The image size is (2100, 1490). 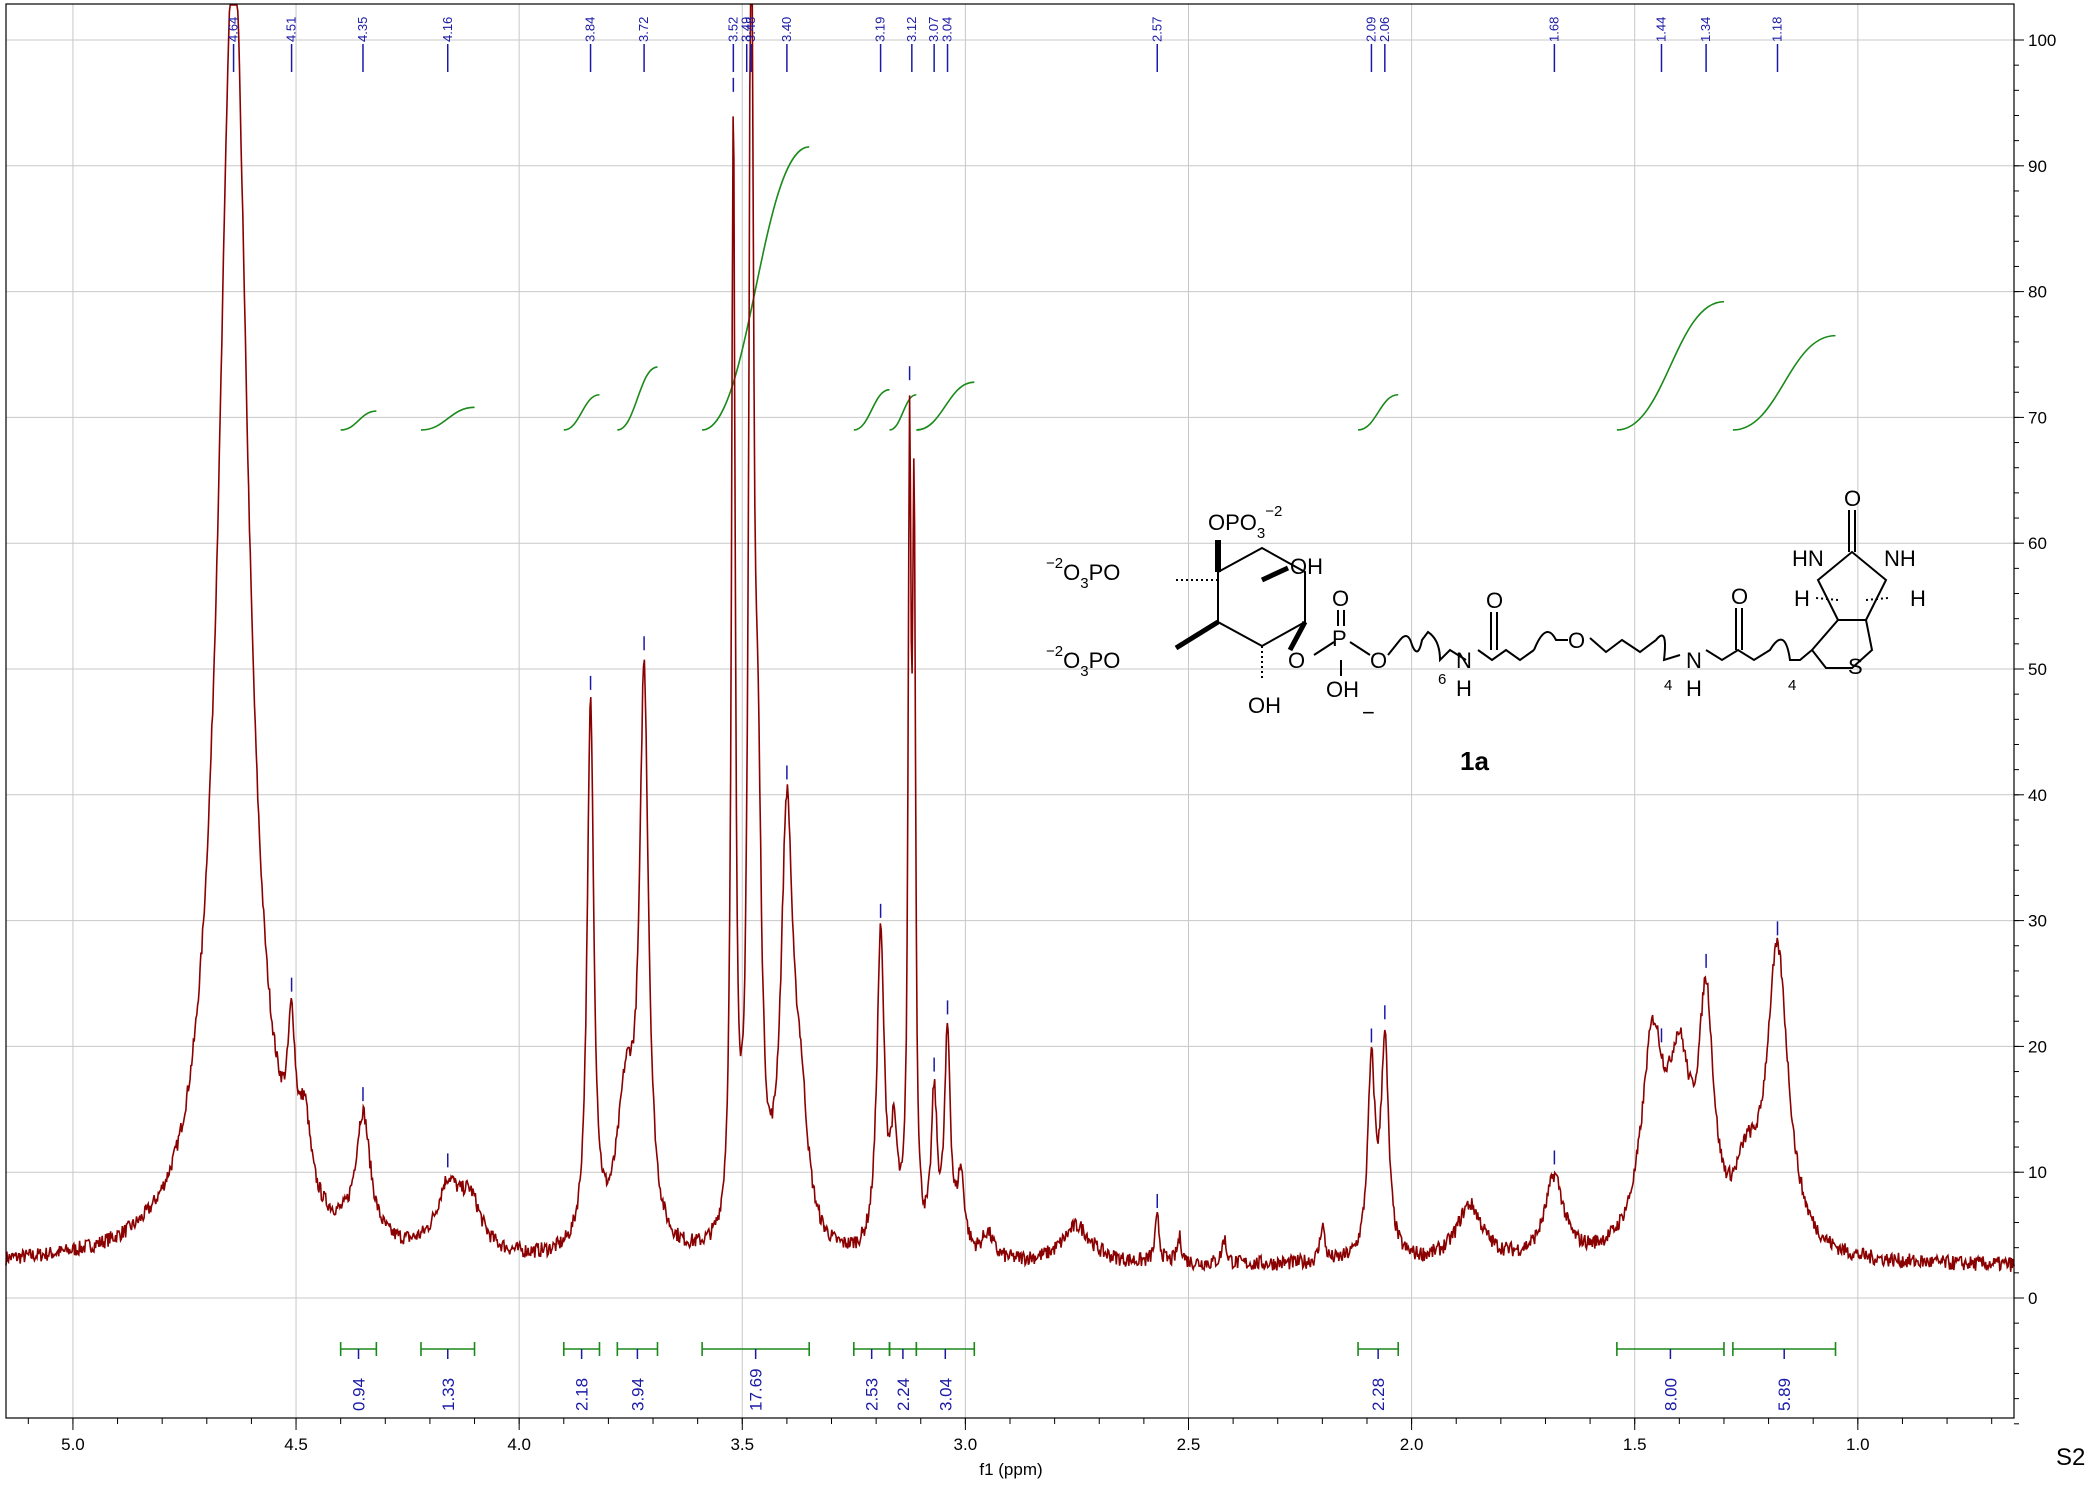 I want to click on integral-curves, so click(x=1088, y=288).